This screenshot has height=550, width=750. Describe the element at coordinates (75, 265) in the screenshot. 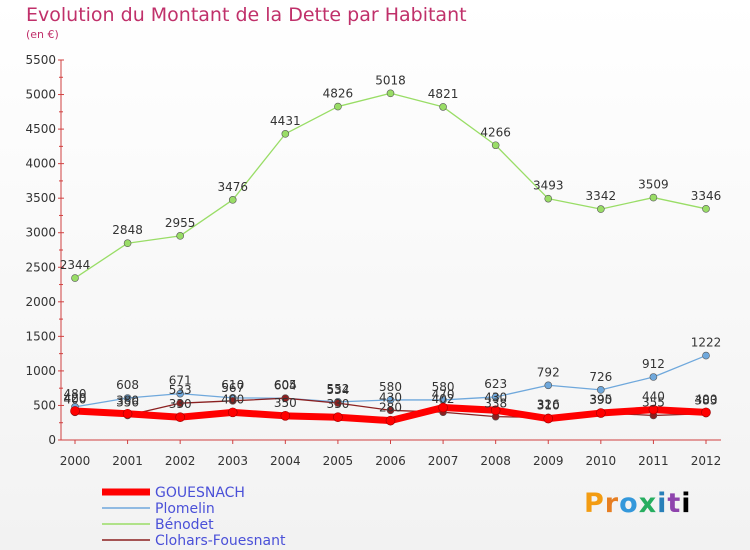

I see `data-label: 2344` at that location.